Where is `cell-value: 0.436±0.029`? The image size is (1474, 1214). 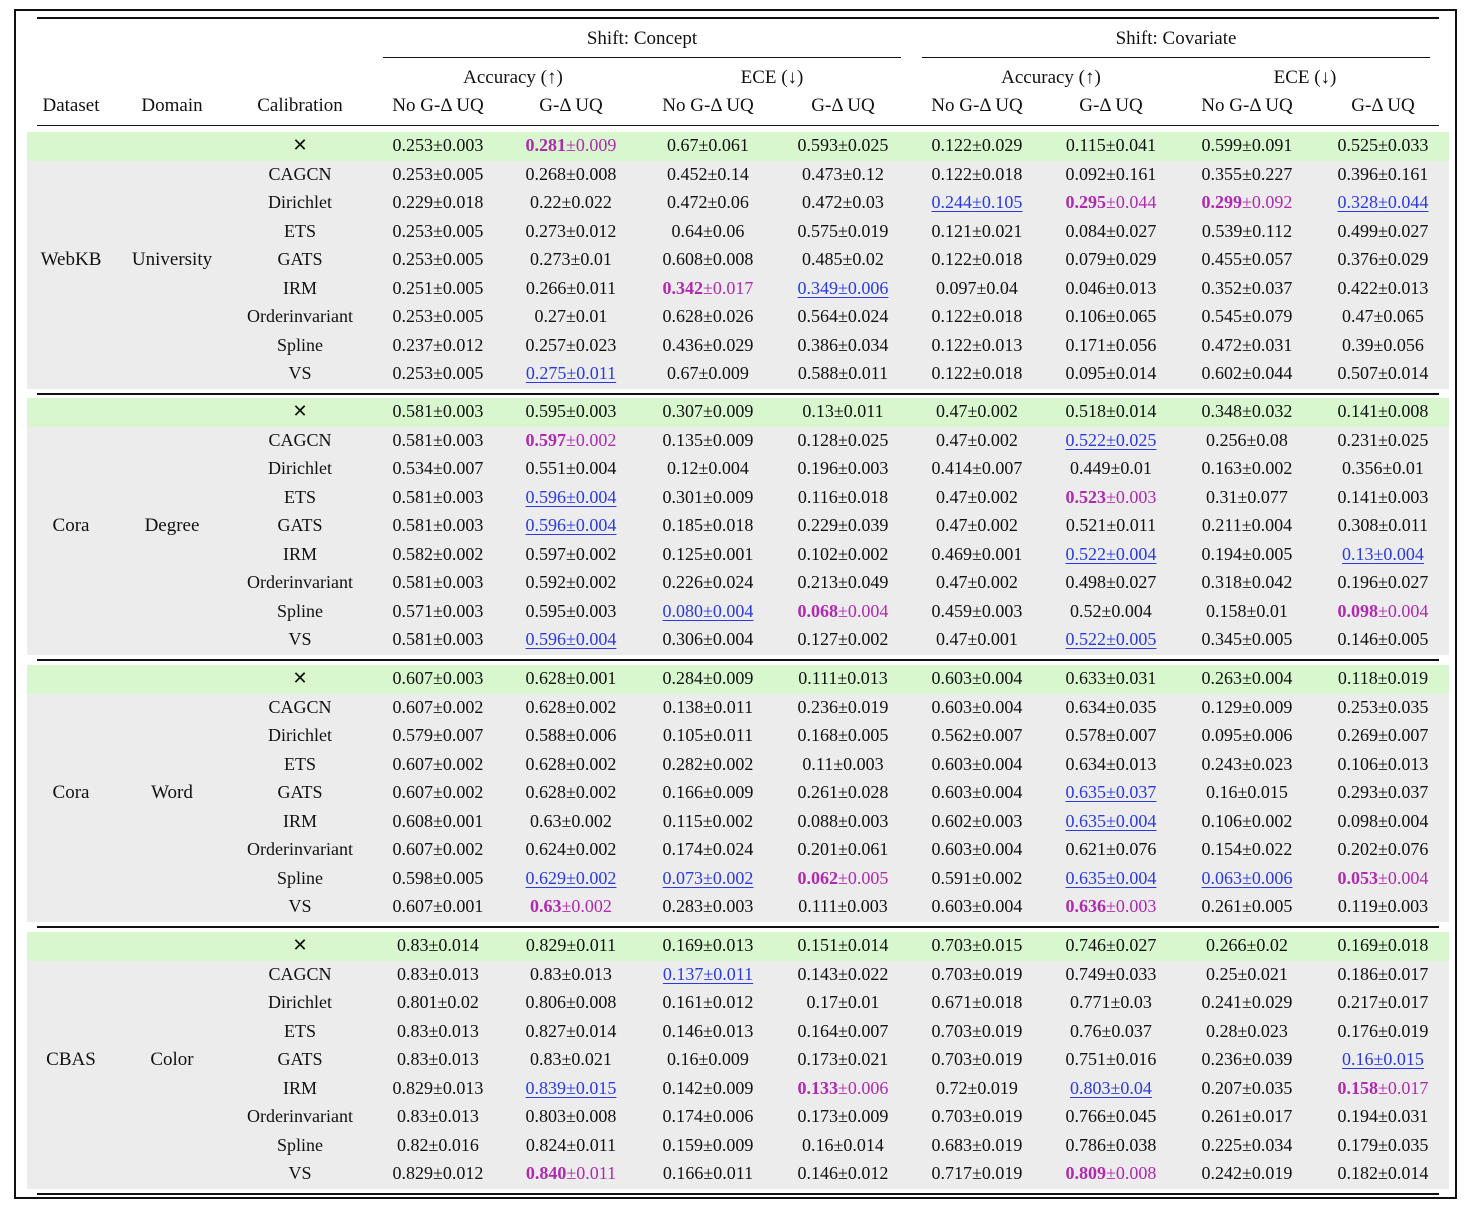 cell-value: 0.436±0.029 is located at coordinates (708, 345).